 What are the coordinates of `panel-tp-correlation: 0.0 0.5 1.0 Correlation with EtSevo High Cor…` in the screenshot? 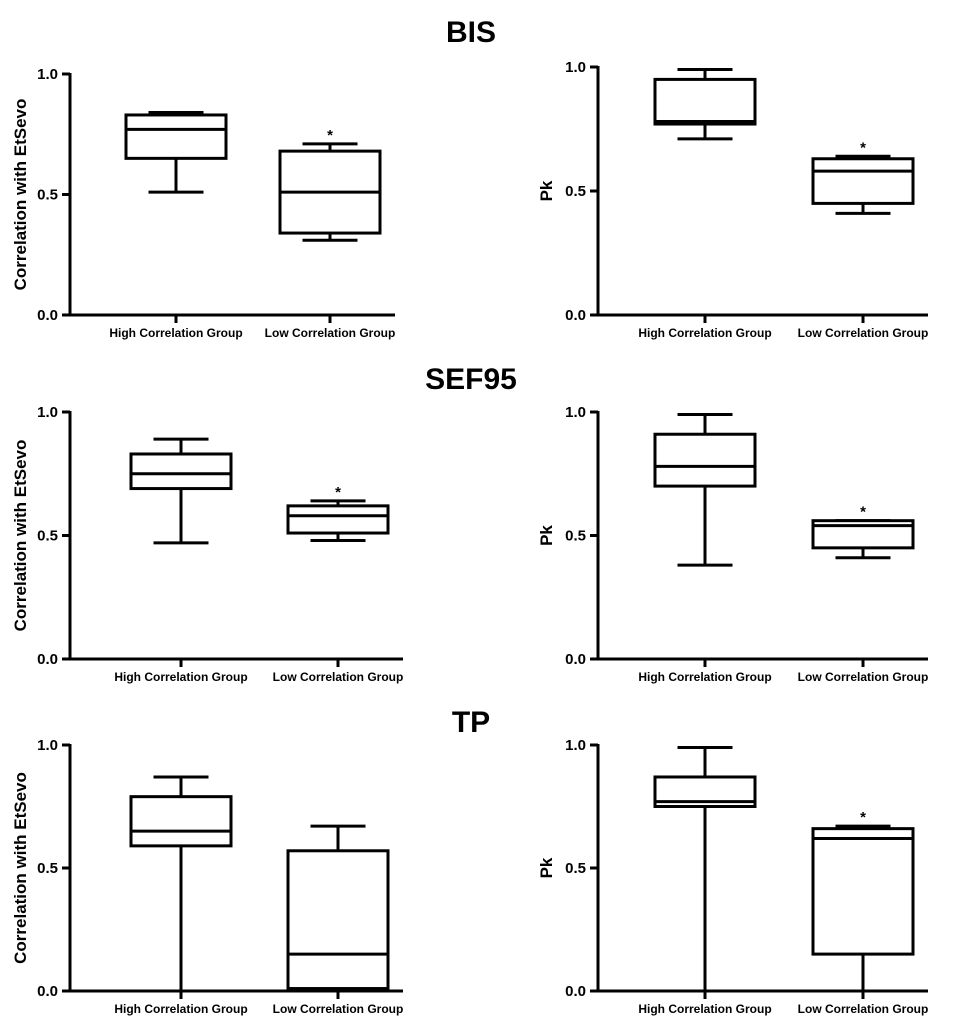 It's located at (207, 876).